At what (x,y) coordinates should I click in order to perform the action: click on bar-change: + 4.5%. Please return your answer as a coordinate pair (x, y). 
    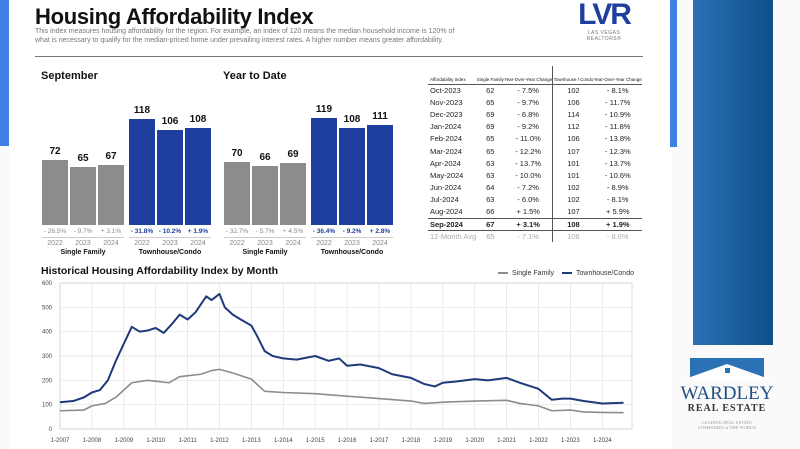
    Looking at the image, I should click on (293, 231).